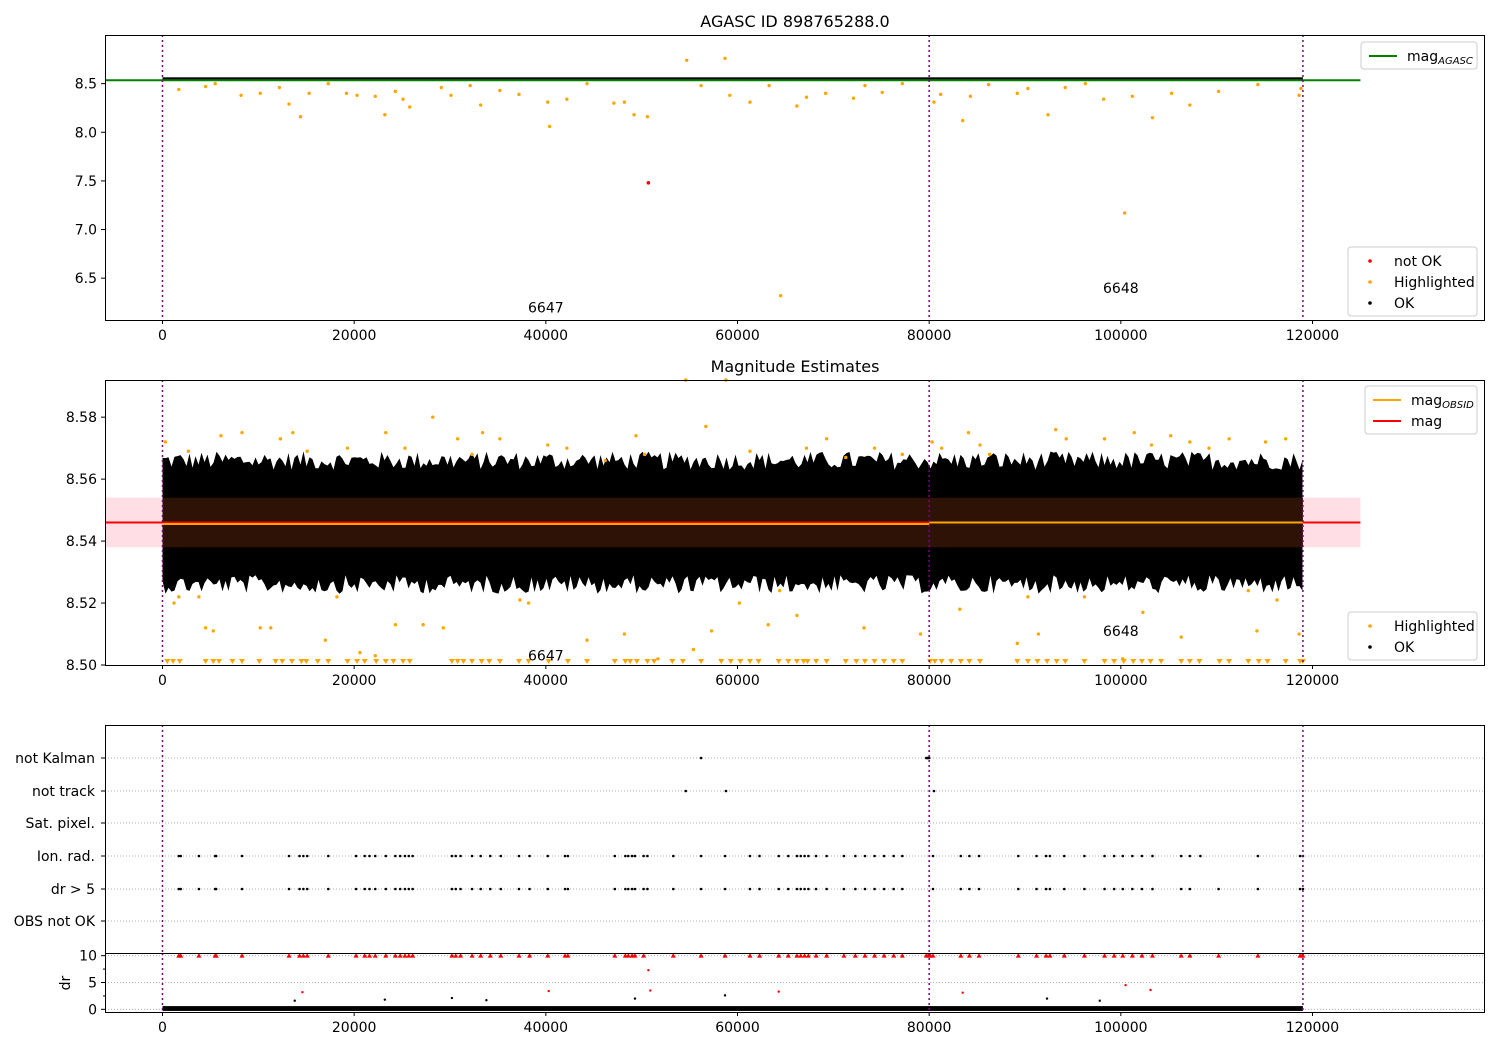 Image resolution: width=1500 pixels, height=1050 pixels. I want to click on panel-dr-axes: 0 5 10 0 20000 40000 60000 80000 100000 120000, so click(709, 992).